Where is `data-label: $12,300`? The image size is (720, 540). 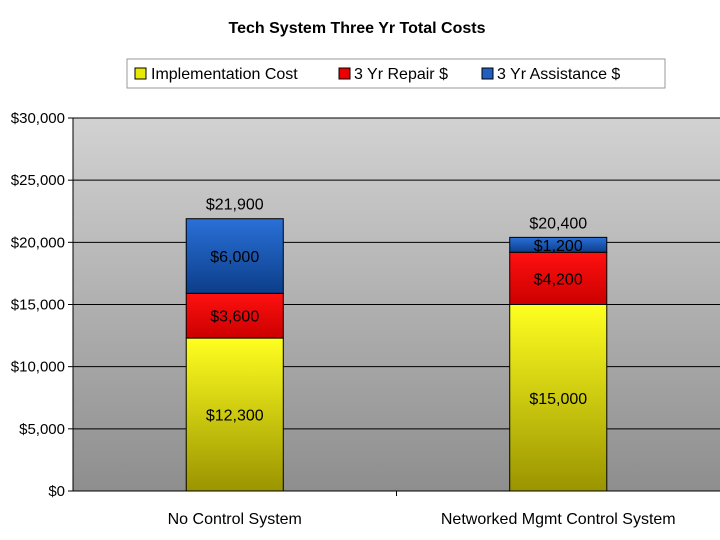
data-label: $12,300 is located at coordinates (235, 416).